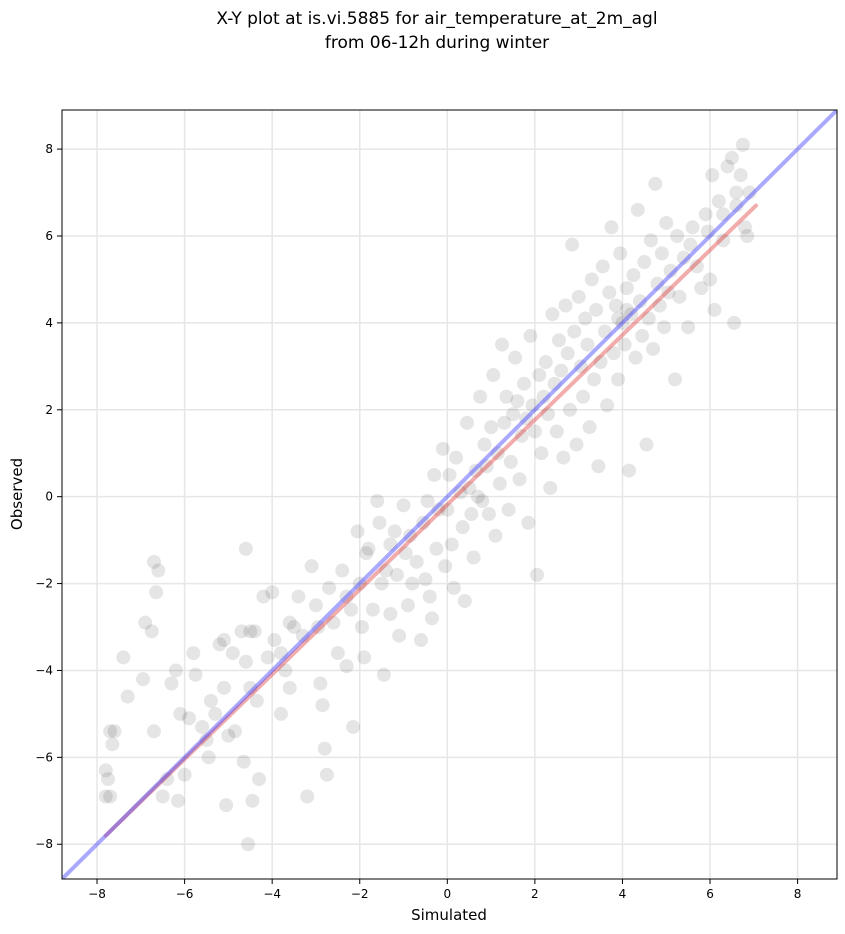 The height and width of the screenshot is (934, 845). I want to click on y-tick-label: 0, so click(49, 497).